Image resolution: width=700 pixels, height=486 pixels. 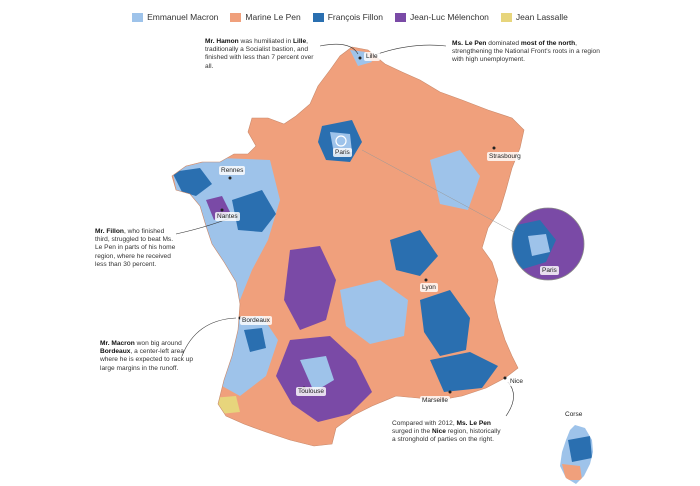 I want to click on city-label-corse: Corse, so click(x=574, y=414).